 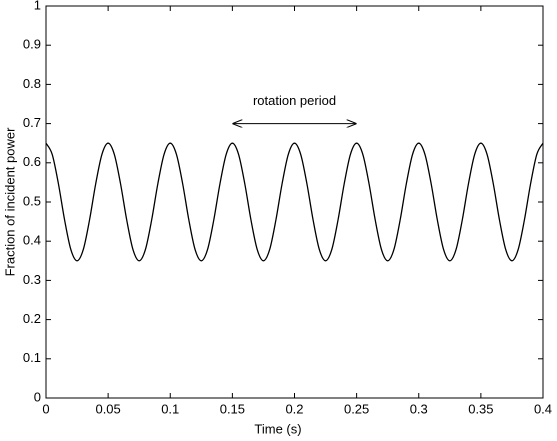 I want to click on x-axis-label: Time (s), so click(x=277, y=428).